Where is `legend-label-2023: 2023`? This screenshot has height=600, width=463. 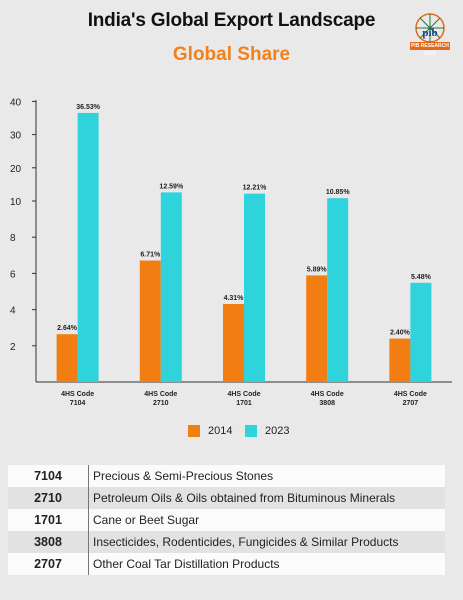 legend-label-2023: 2023 is located at coordinates (277, 431).